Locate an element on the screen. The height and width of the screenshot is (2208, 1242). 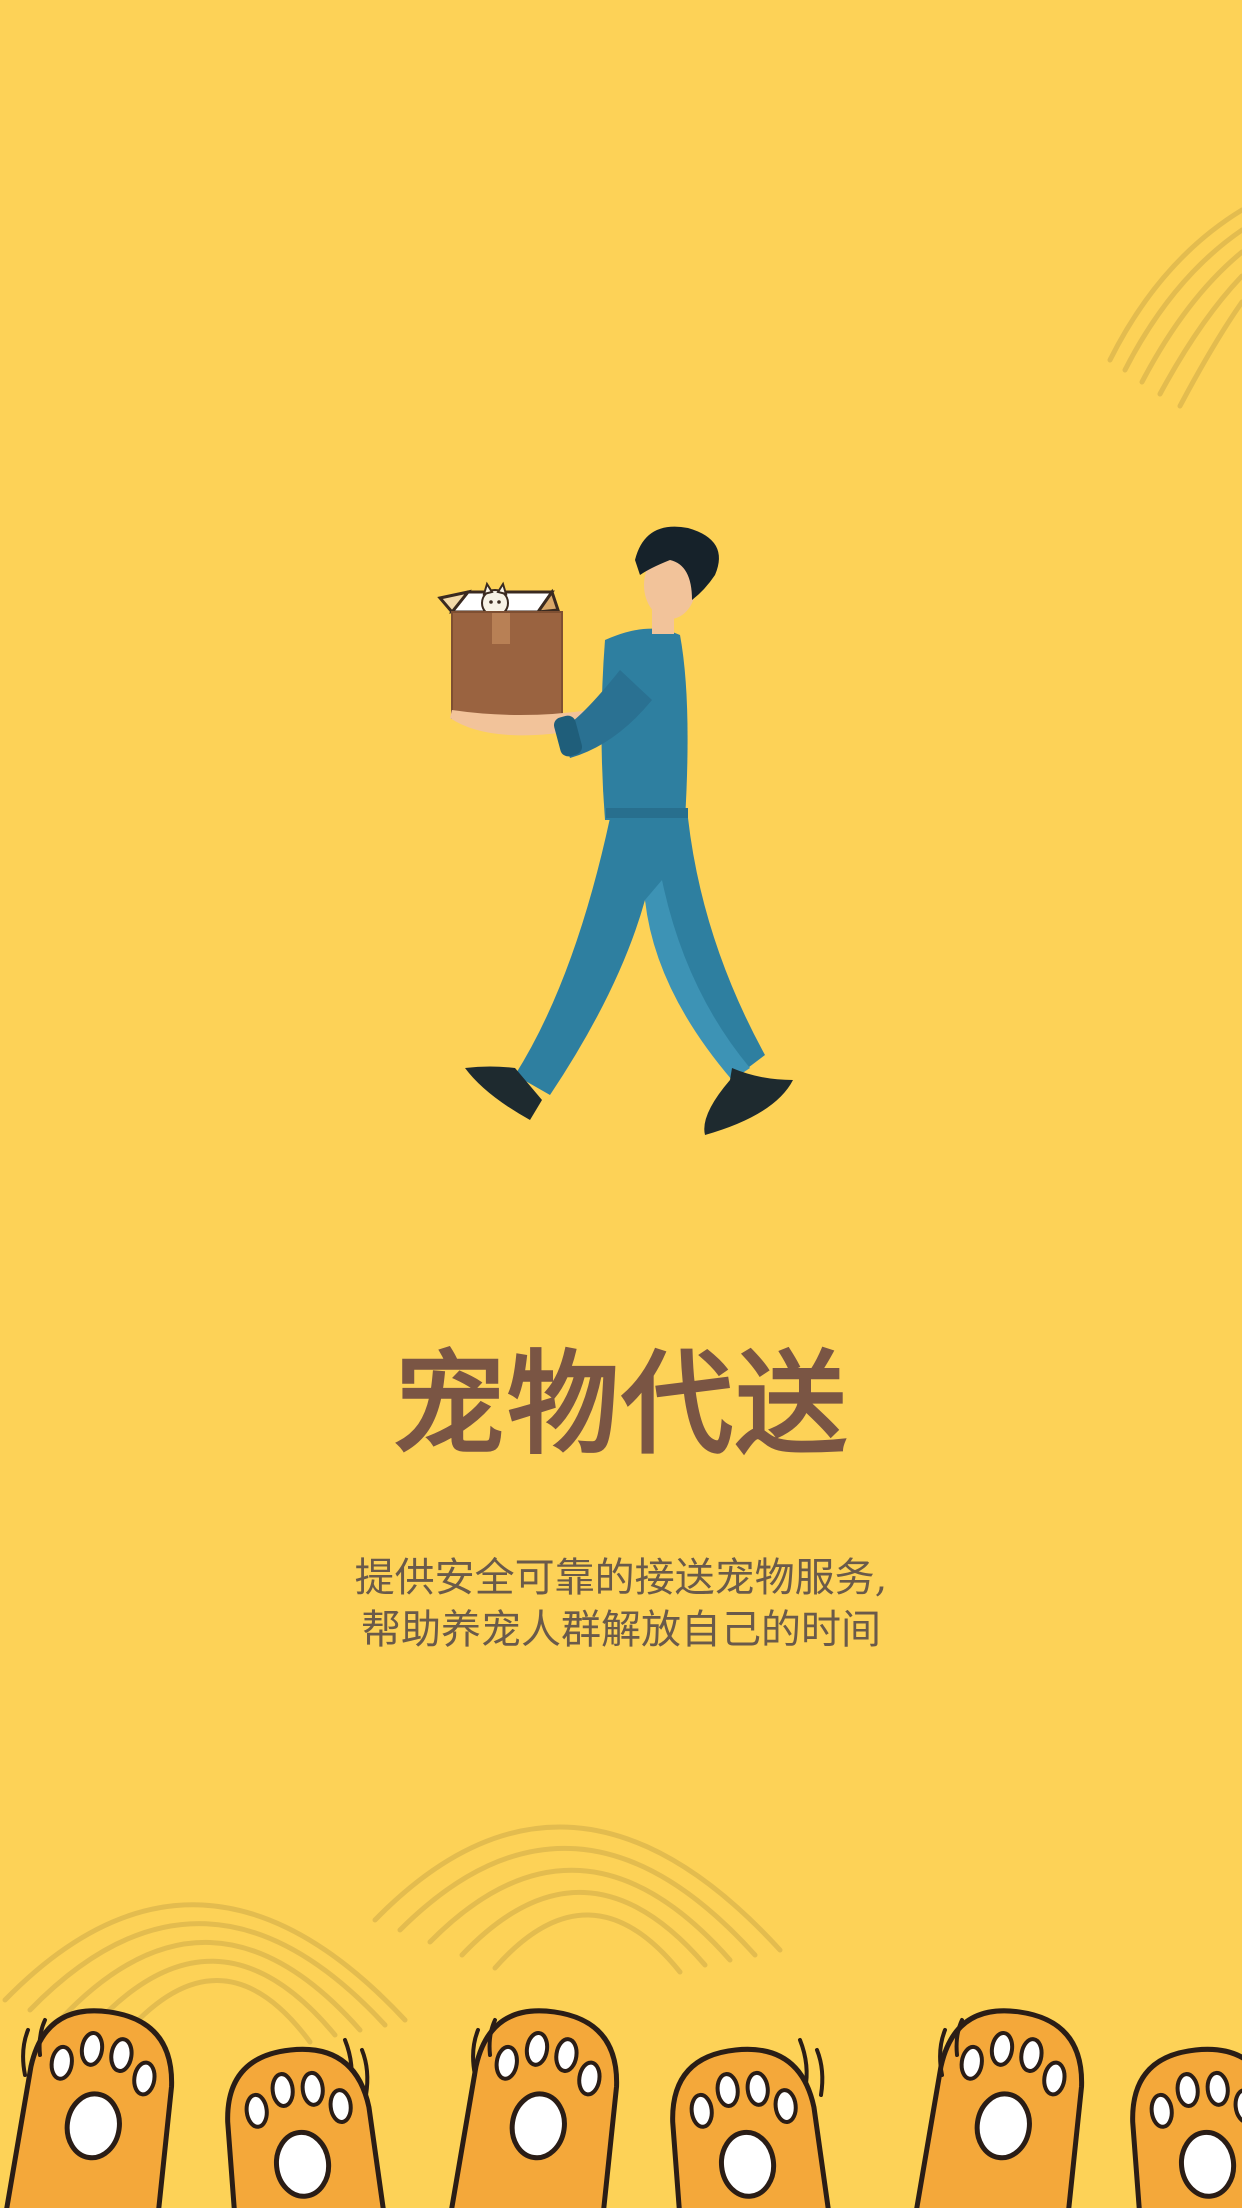
decorative-arcs-bottom-left is located at coordinates (205, 1973).